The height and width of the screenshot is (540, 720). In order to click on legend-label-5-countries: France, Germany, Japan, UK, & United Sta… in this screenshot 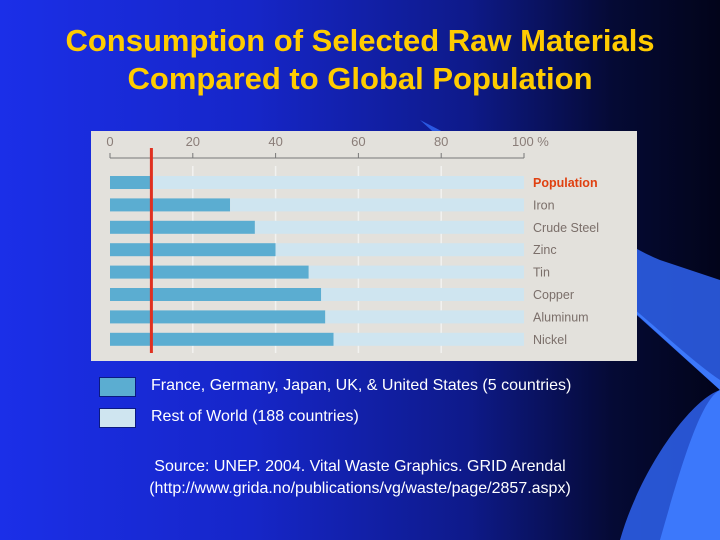, I will do `click(361, 385)`.